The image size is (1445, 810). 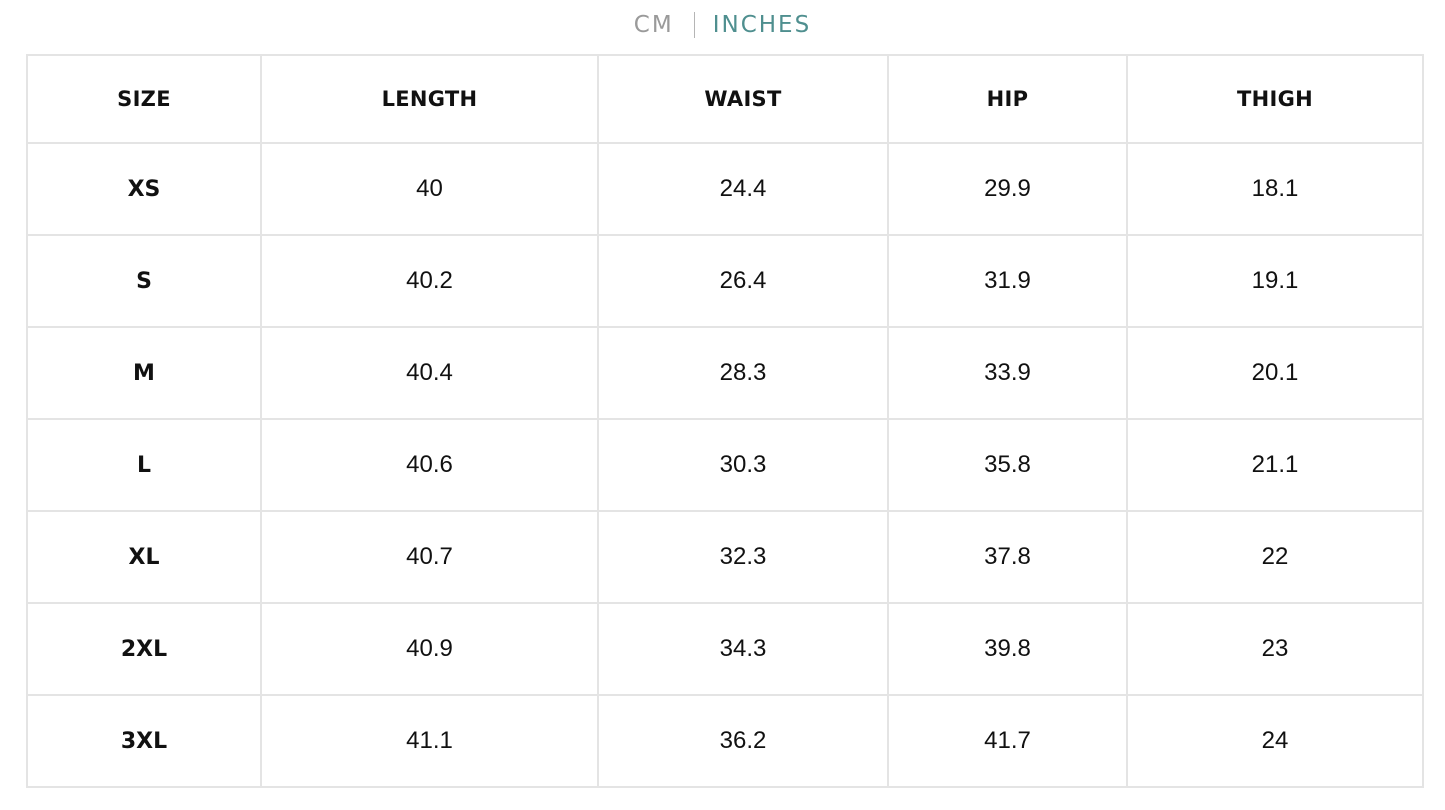 I want to click on length-cell: 41.1, so click(x=429, y=741).